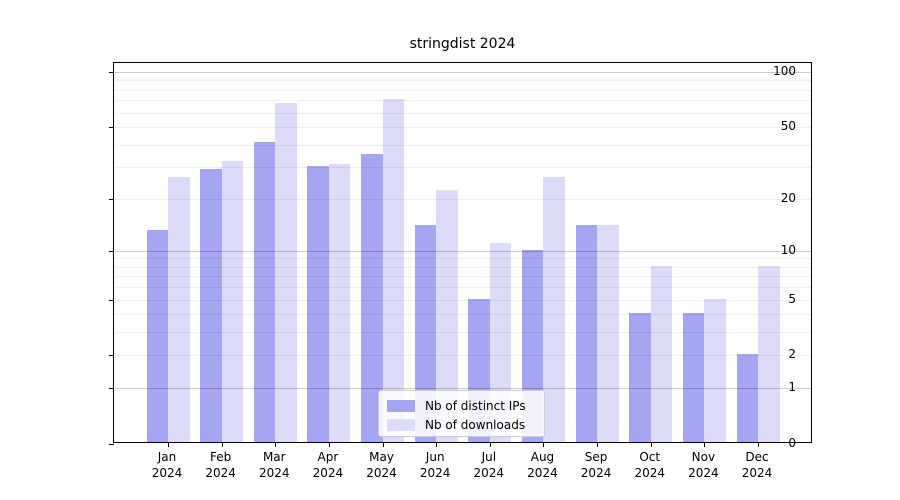  What do you see at coordinates (792, 298) in the screenshot?
I see `y-tick-label-5: 5` at bounding box center [792, 298].